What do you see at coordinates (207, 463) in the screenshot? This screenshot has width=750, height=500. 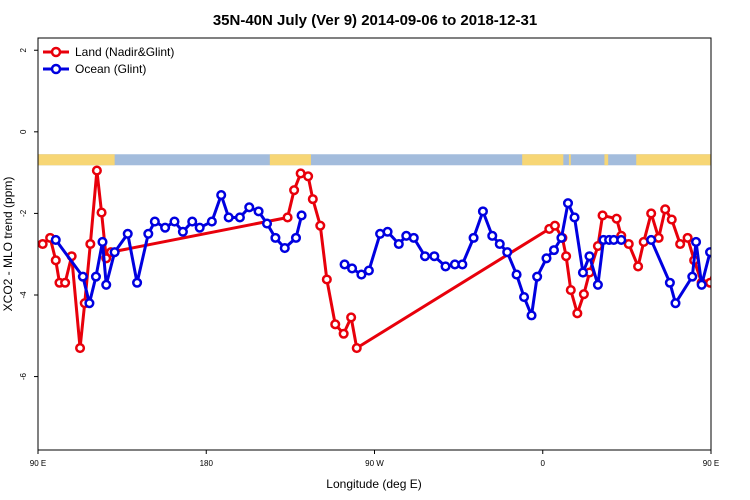 I see `x-tick-label: 180` at bounding box center [207, 463].